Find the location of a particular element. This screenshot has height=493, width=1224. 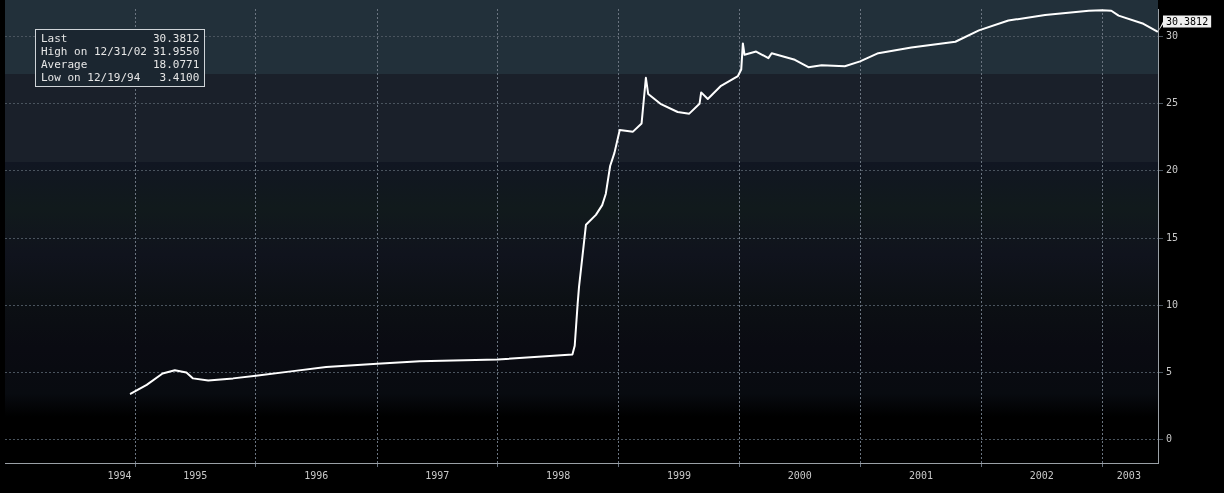

annotation: 30.3812 is located at coordinates (1187, 21).